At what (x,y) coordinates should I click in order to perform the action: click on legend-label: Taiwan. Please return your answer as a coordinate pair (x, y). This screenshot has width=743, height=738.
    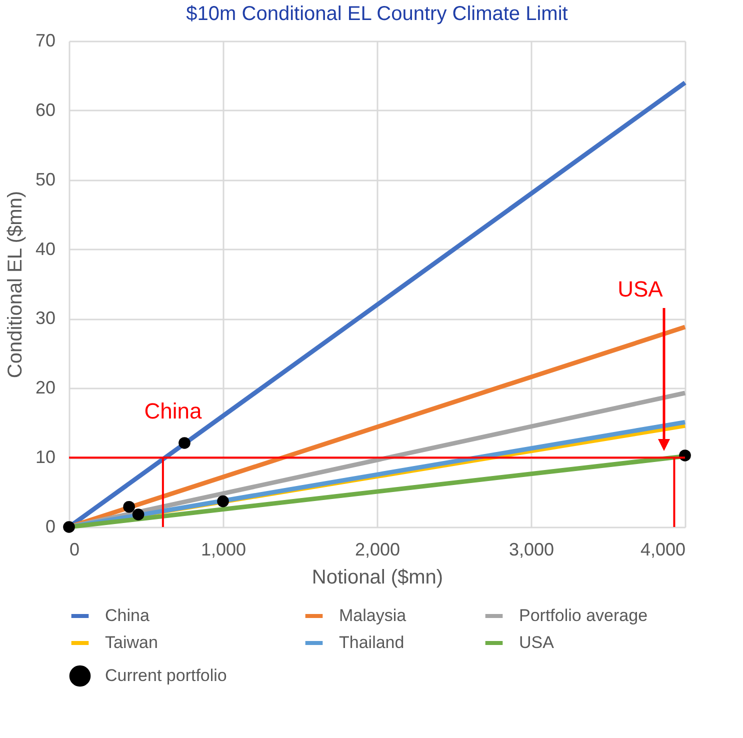
    Looking at the image, I should click on (131, 642).